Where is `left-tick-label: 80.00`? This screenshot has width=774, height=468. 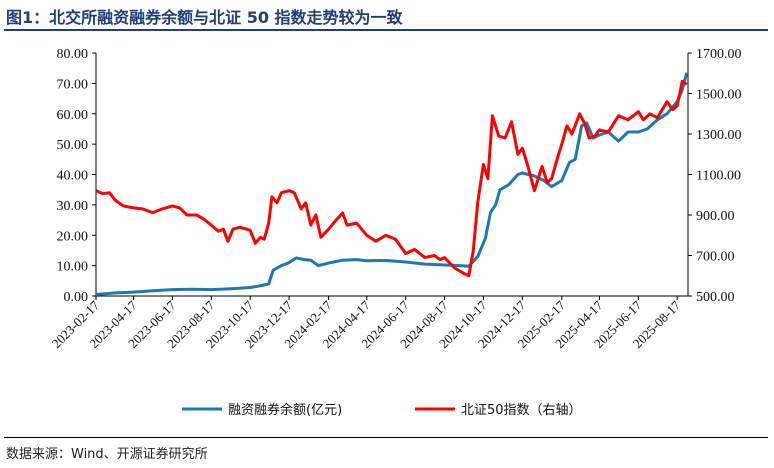 left-tick-label: 80.00 is located at coordinates (73, 54).